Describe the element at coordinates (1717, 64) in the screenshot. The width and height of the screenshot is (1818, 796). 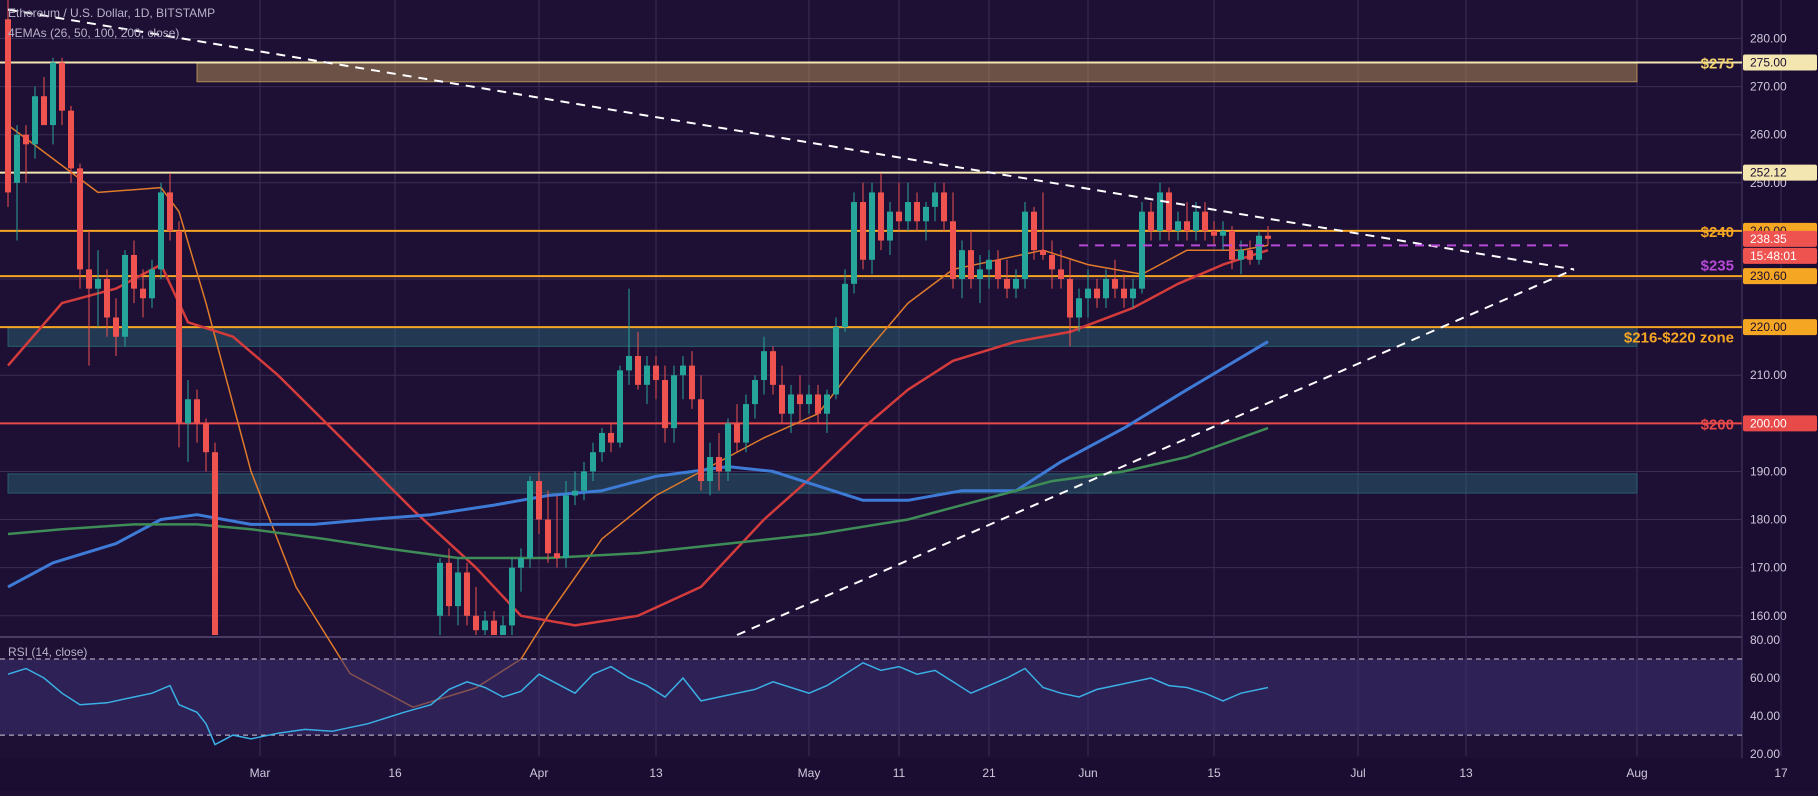
I see `level-annotation-label: $275` at that location.